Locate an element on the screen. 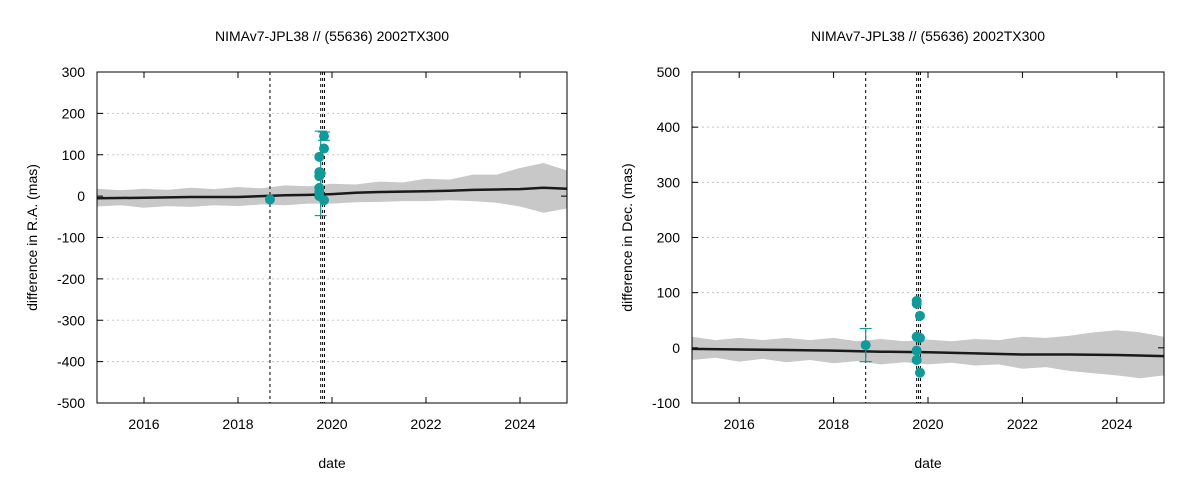 The height and width of the screenshot is (480, 1200). y-tick-label: -300 is located at coordinates (71, 320).